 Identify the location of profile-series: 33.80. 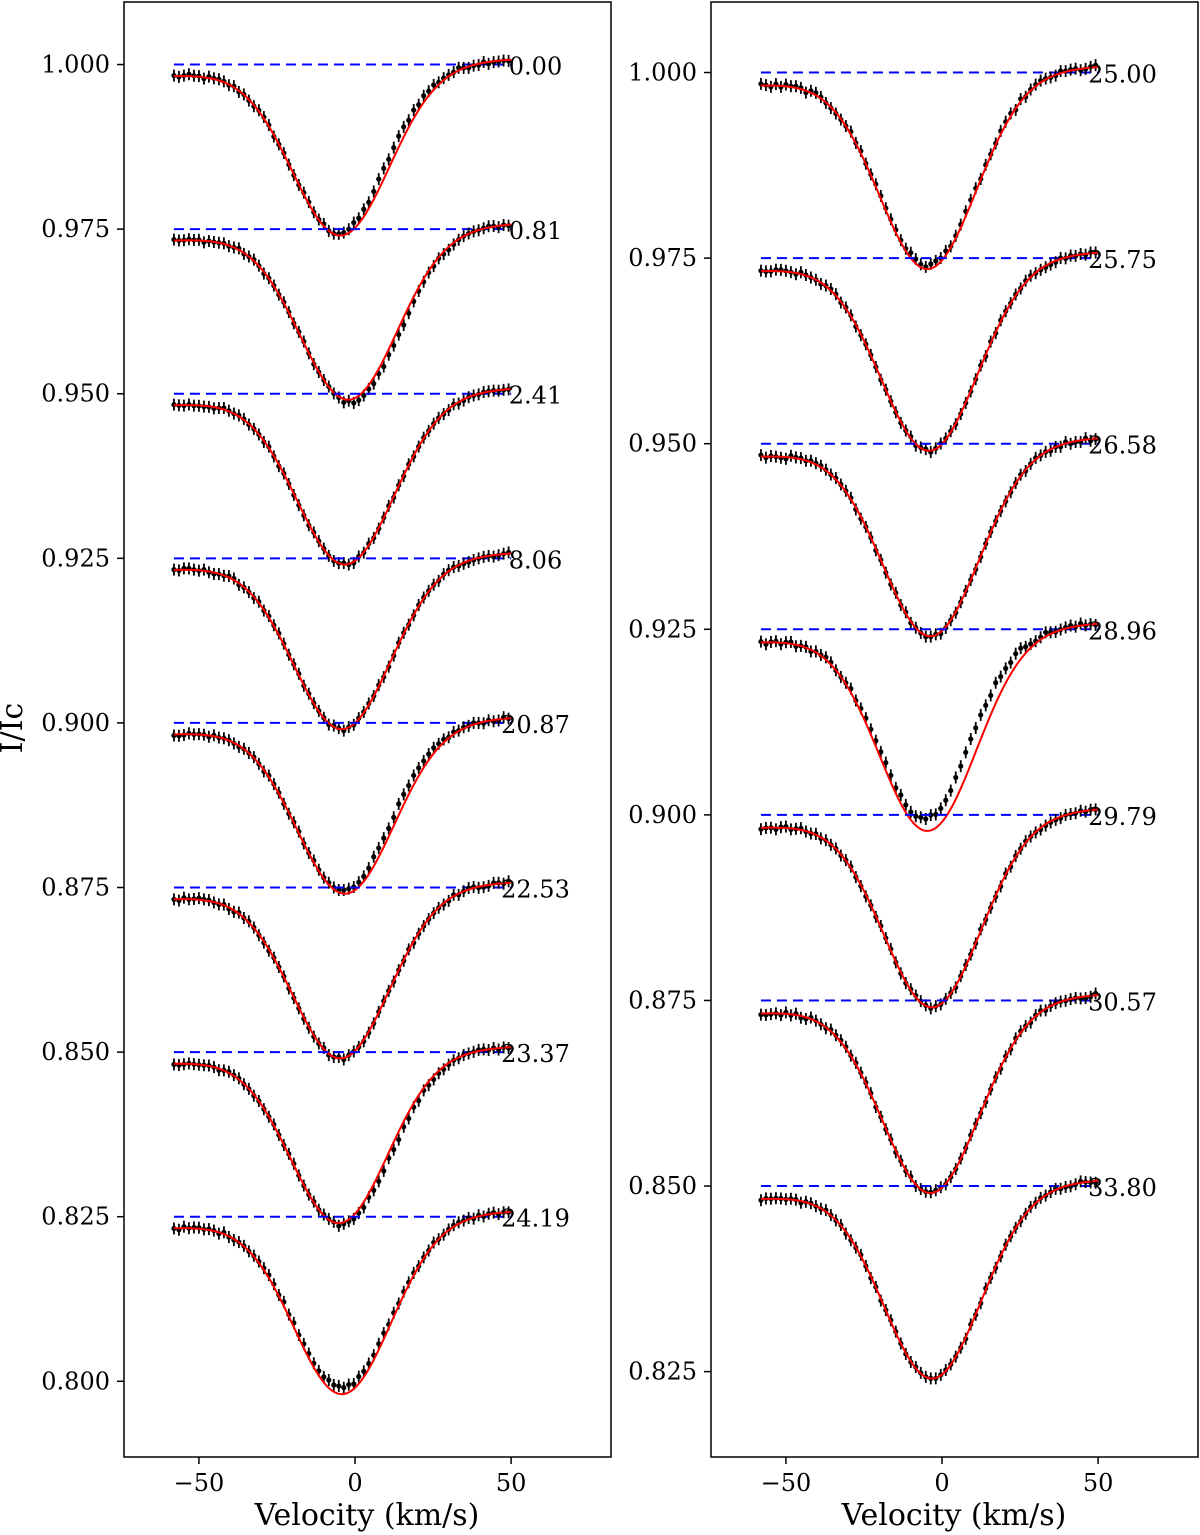
(957, 1279).